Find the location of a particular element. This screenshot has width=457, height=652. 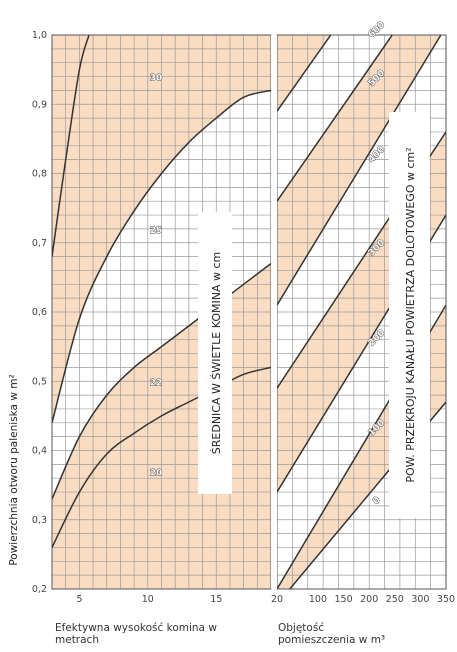

panel-separator is located at coordinates (274, 312).